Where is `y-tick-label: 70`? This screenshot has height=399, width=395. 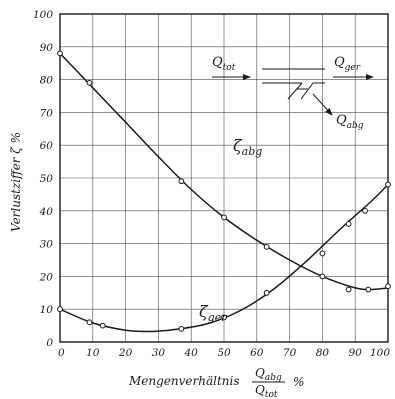
y-tick-label: 70 is located at coordinates (47, 113).